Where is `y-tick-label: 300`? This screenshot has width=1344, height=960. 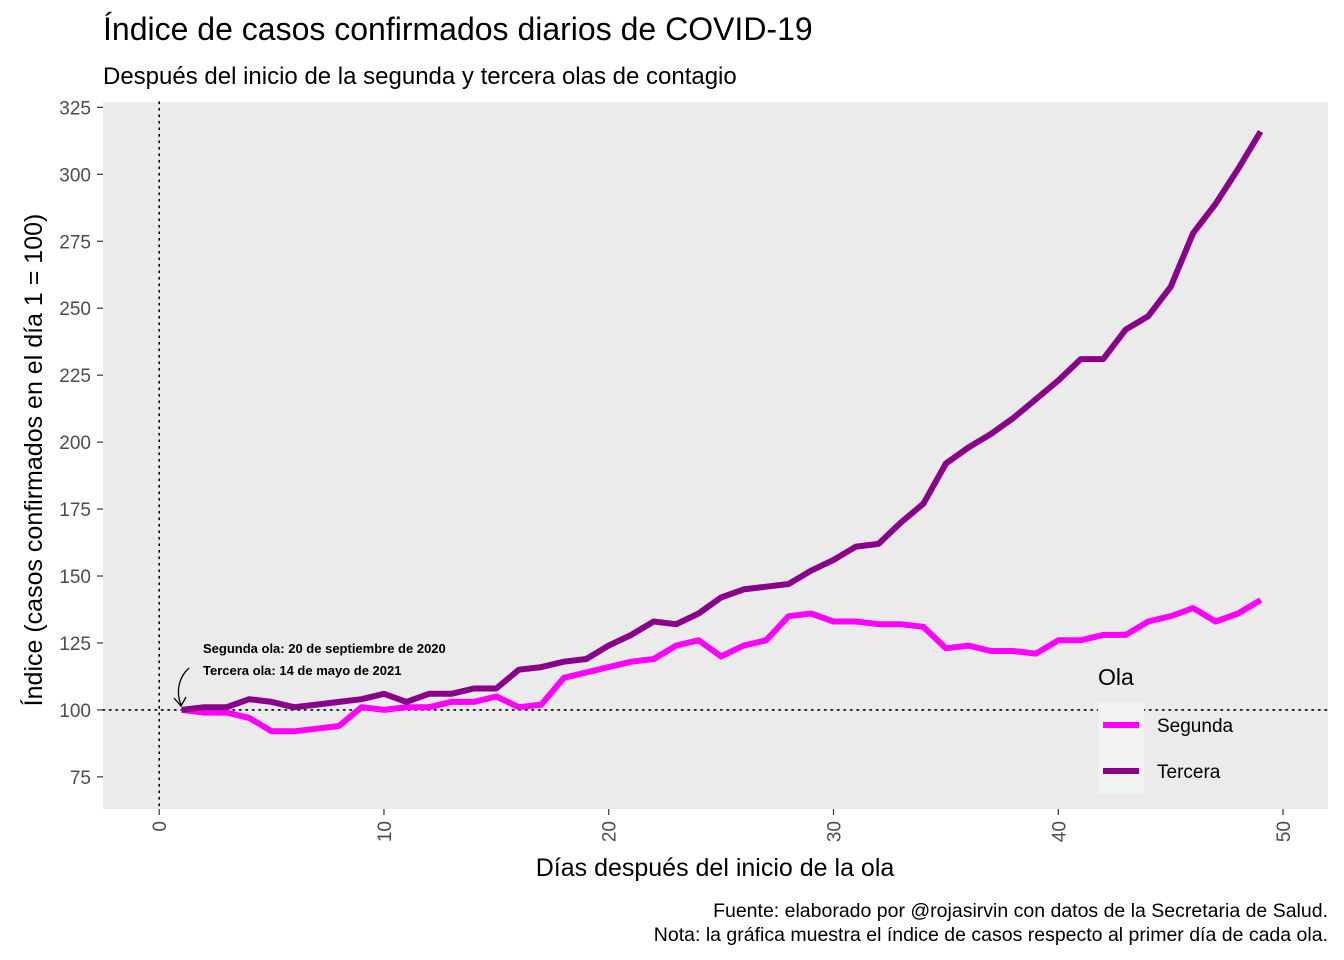 y-tick-label: 300 is located at coordinates (75, 175).